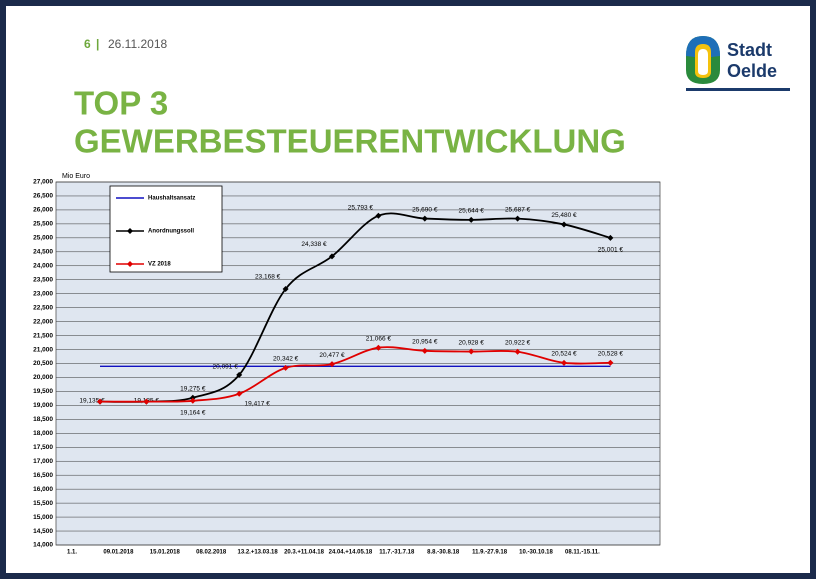 This screenshot has width=816, height=579. Describe the element at coordinates (355, 374) in the screenshot. I see `series-line` at that location.